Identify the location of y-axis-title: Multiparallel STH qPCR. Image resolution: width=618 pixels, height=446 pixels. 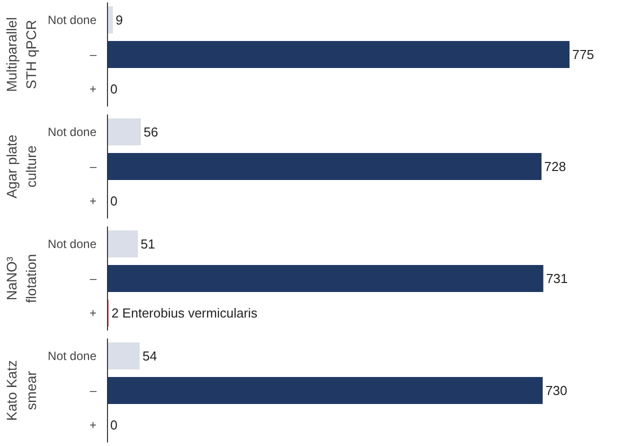
(21, 54).